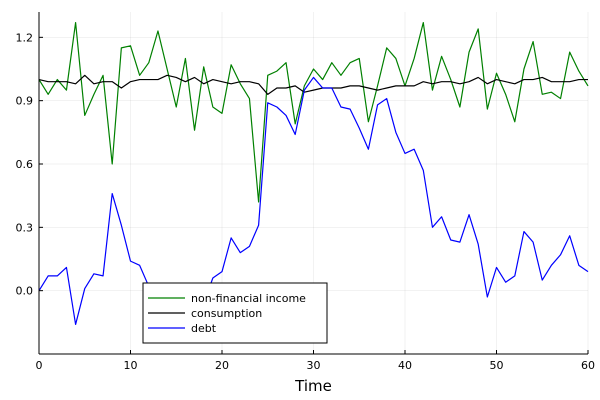 This screenshot has width=600, height=400. Describe the element at coordinates (39, 365) in the screenshot. I see `x-tick-label: 0` at that location.